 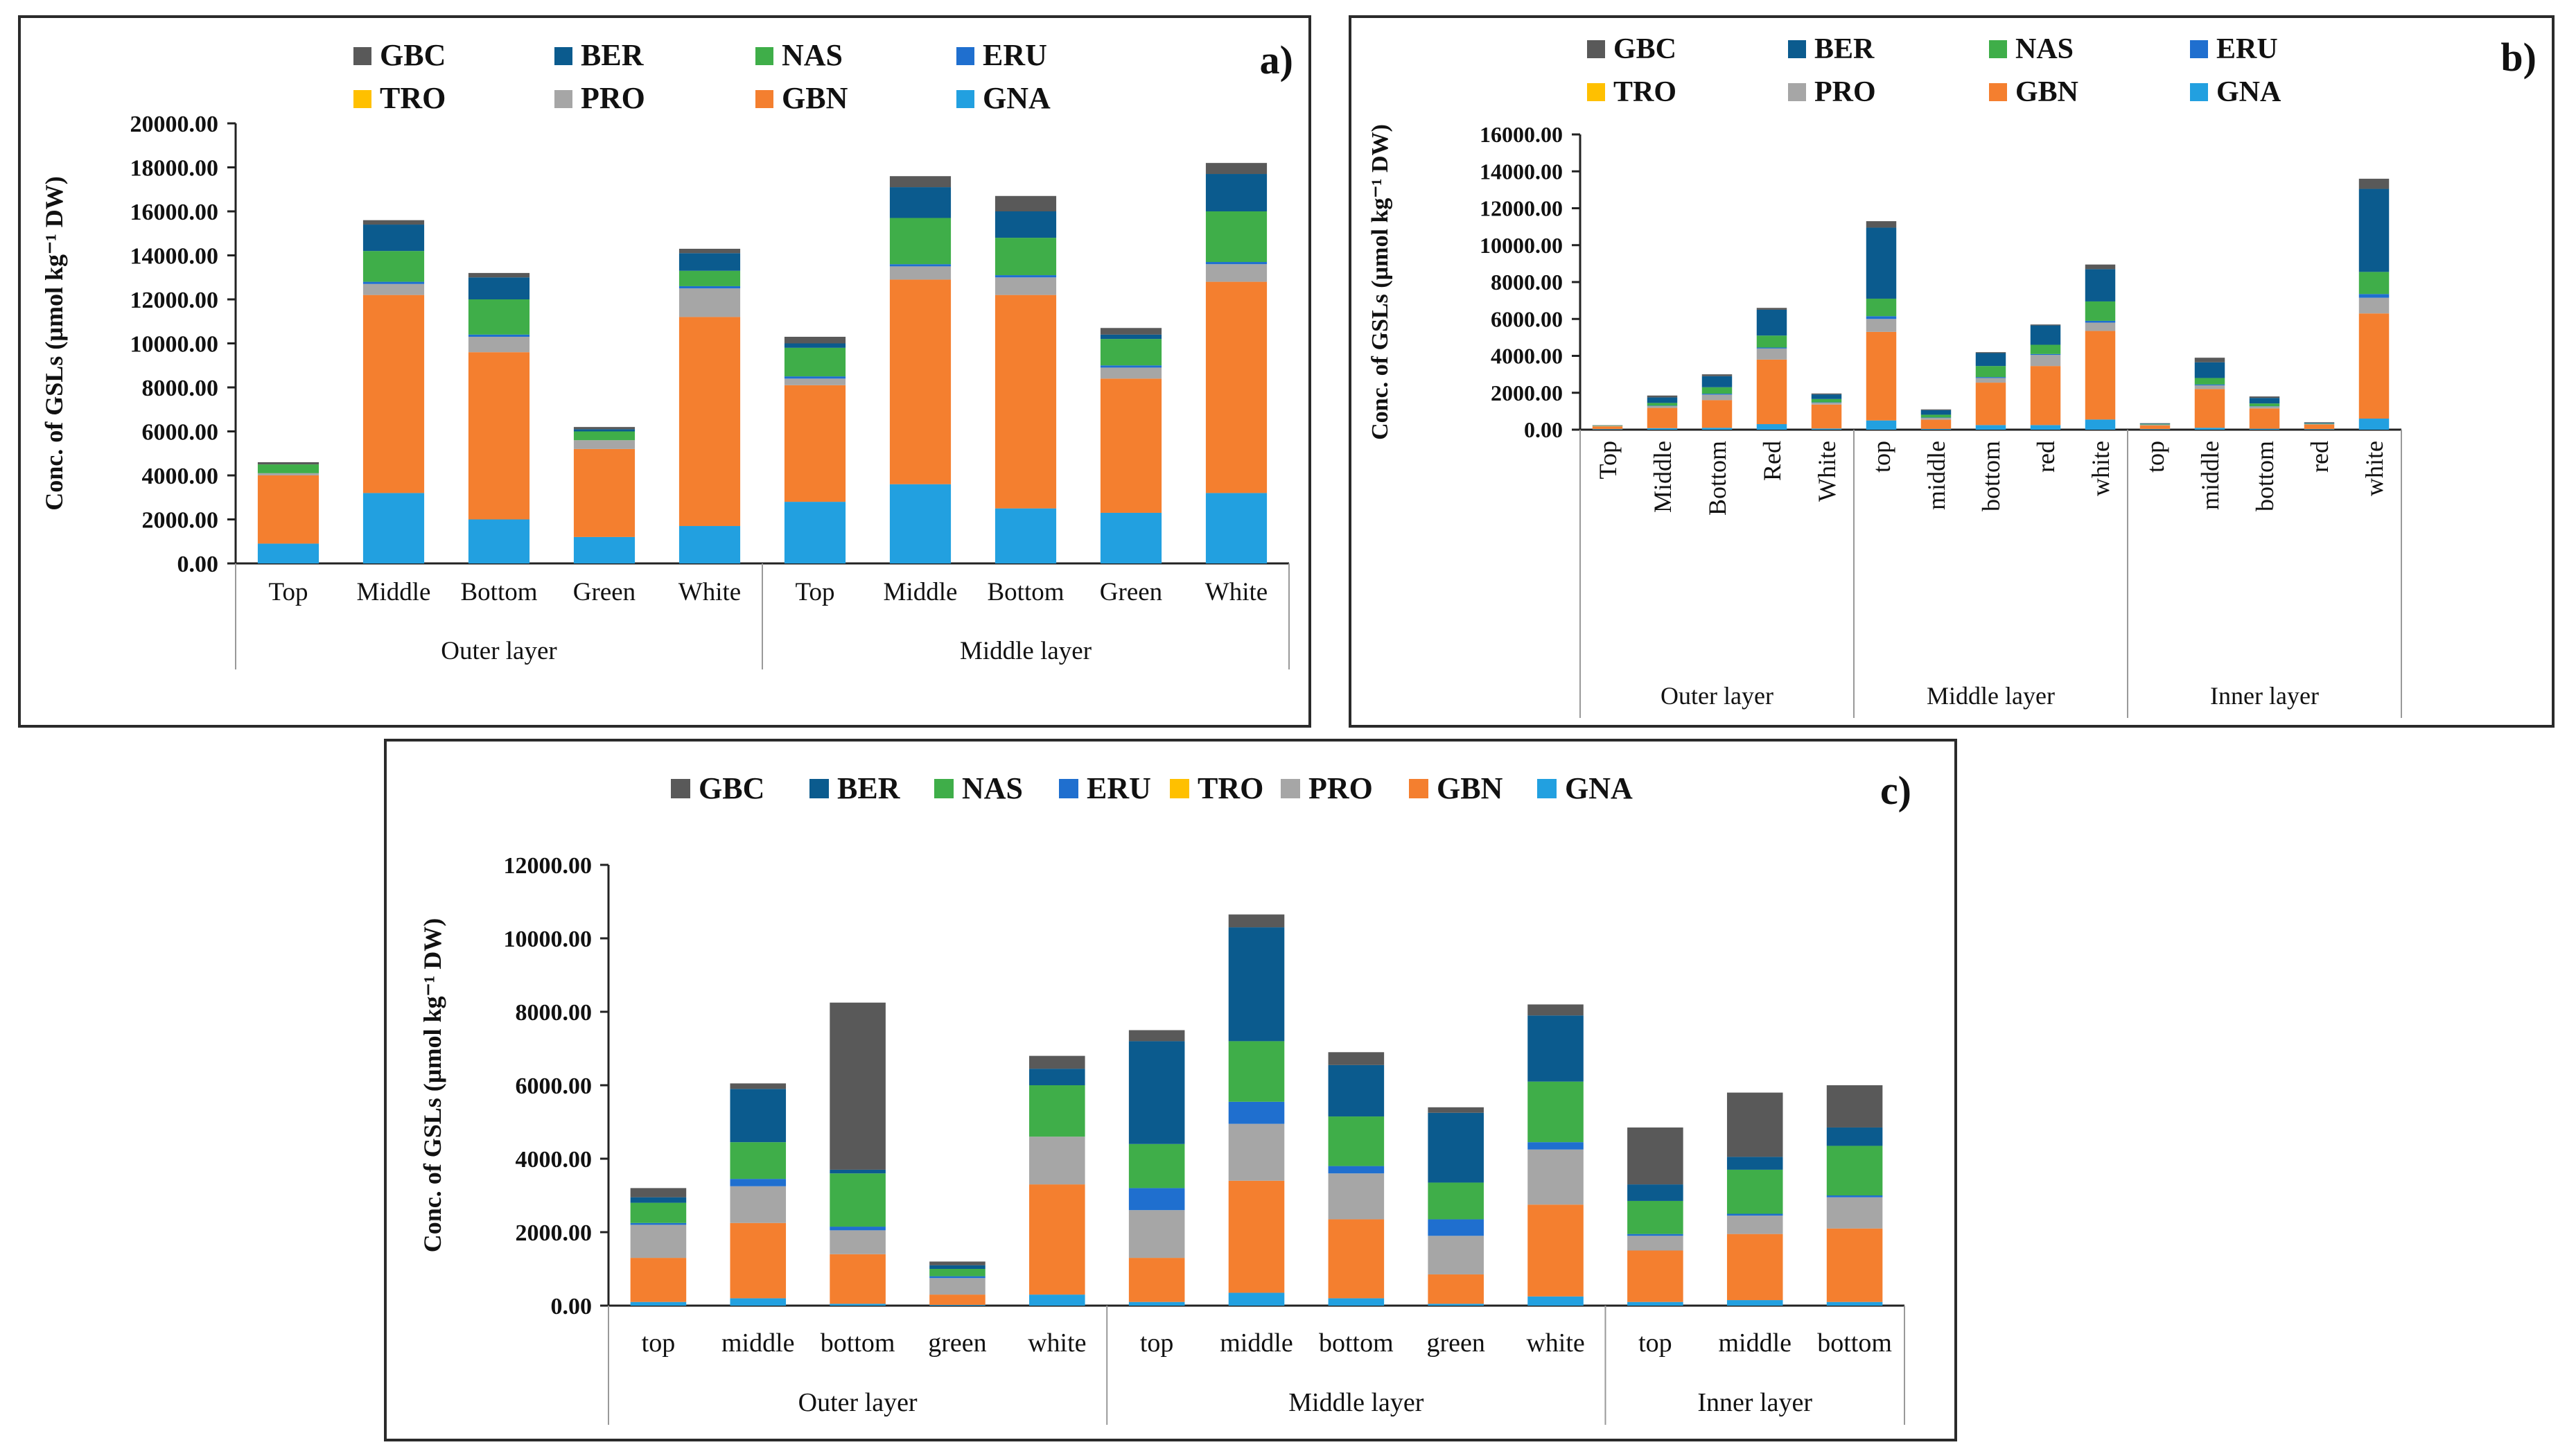 What do you see at coordinates (1026, 651) in the screenshot?
I see `x-group-label-a: Middle layer` at bounding box center [1026, 651].